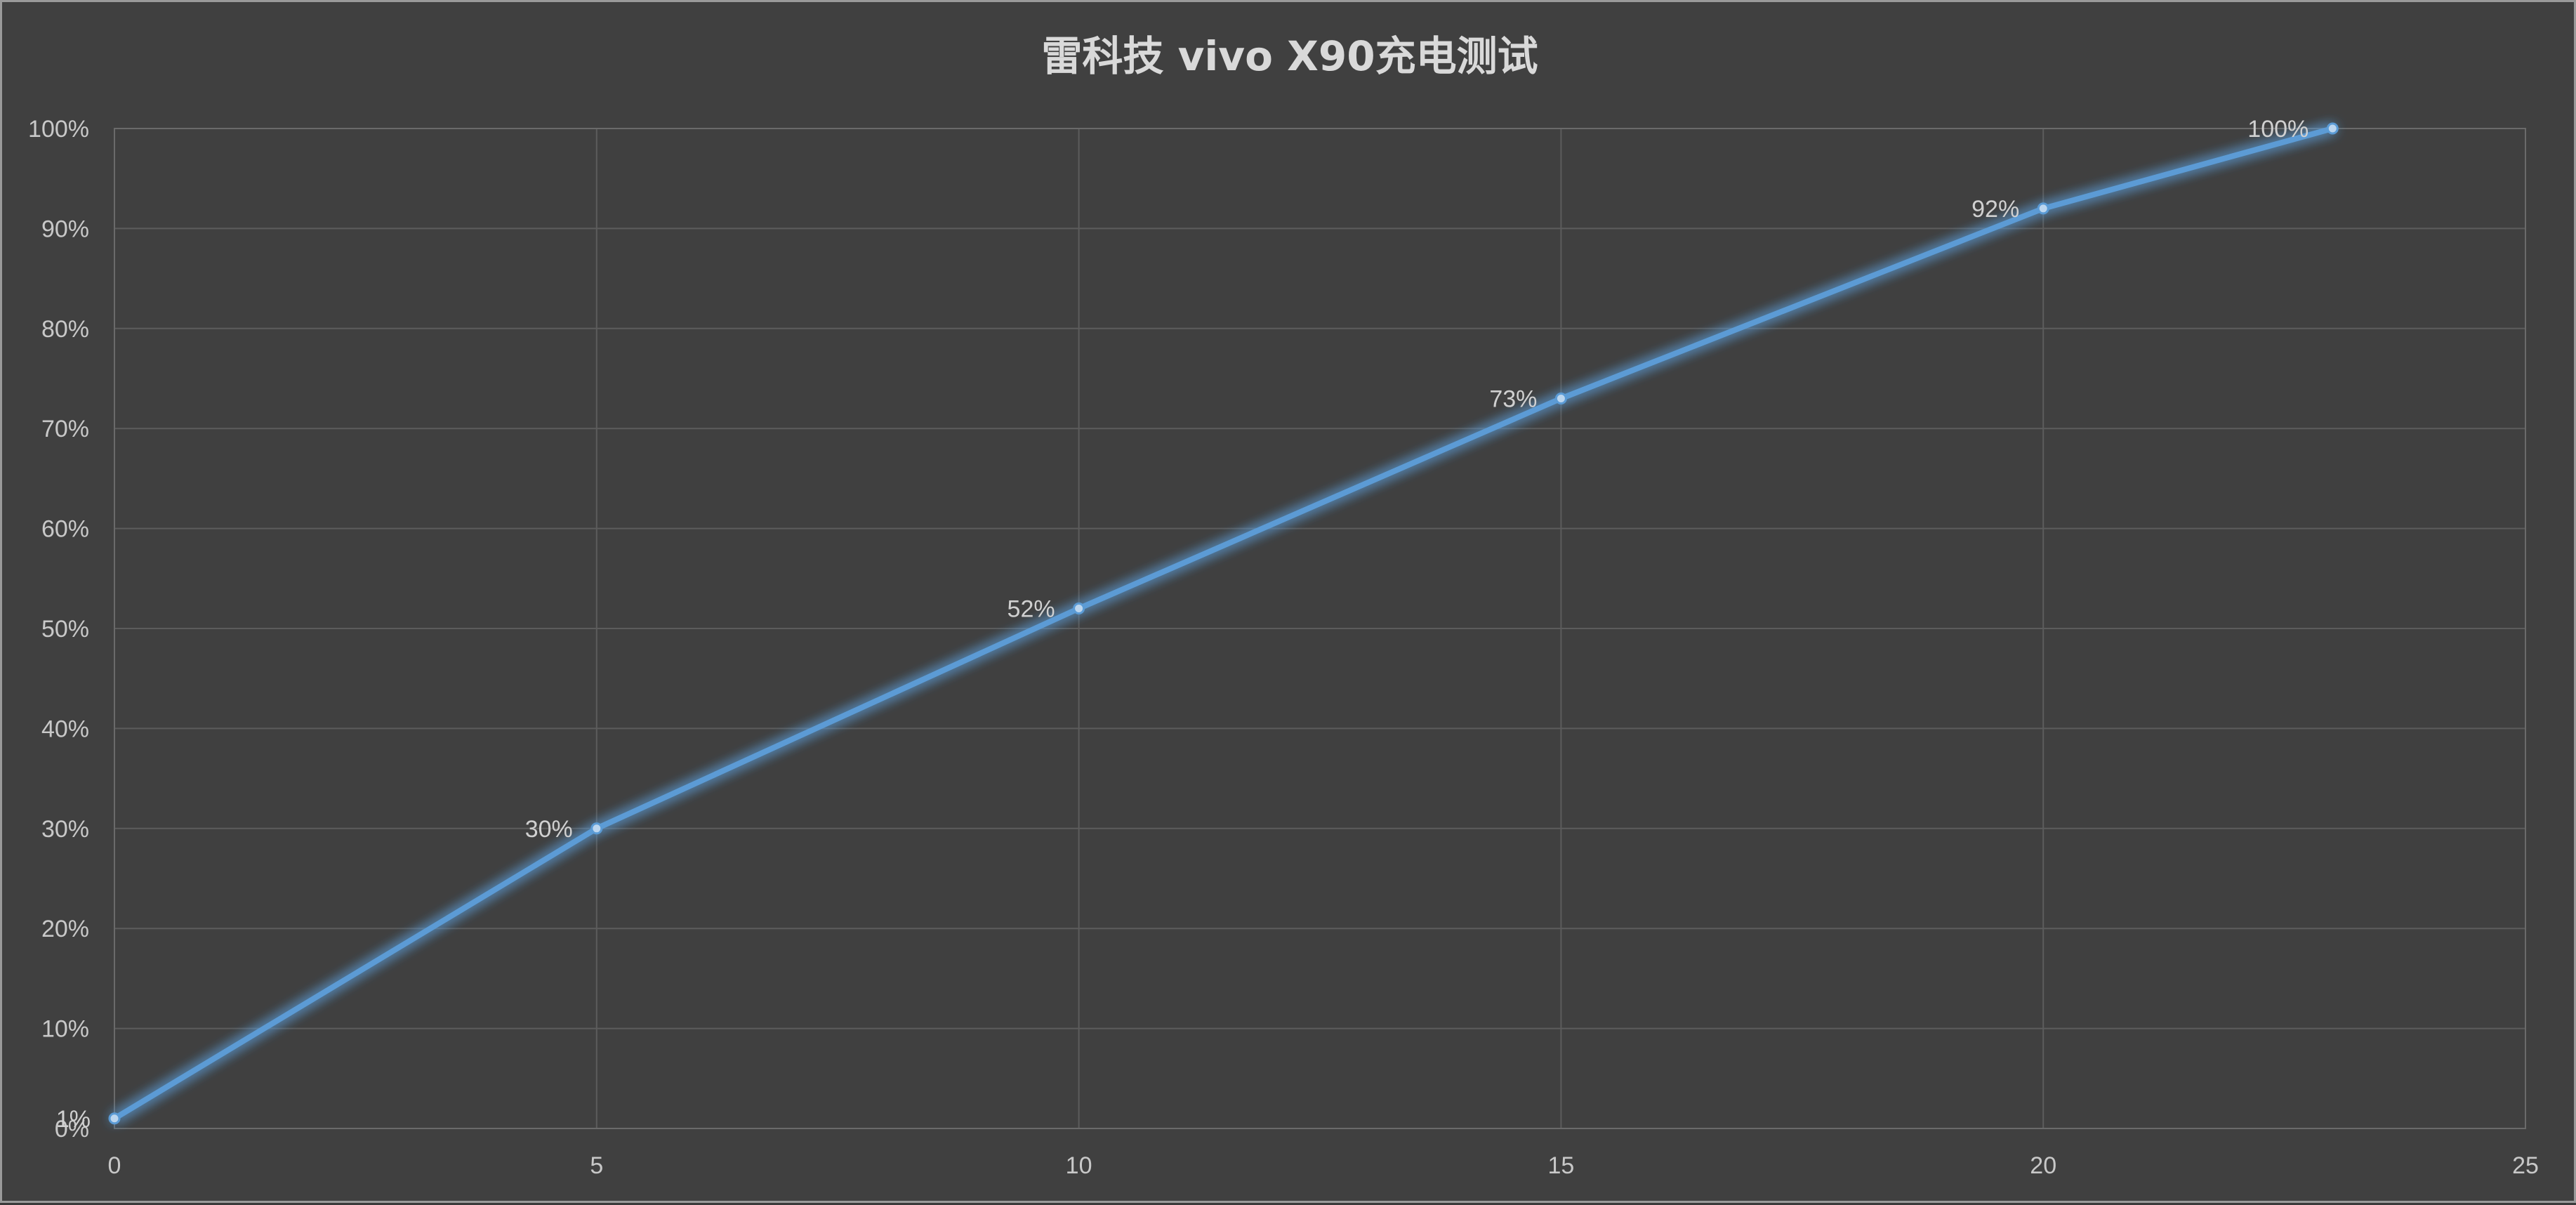 The image size is (2576, 1205). I want to click on x-tick-label: 15, so click(1560, 1165).